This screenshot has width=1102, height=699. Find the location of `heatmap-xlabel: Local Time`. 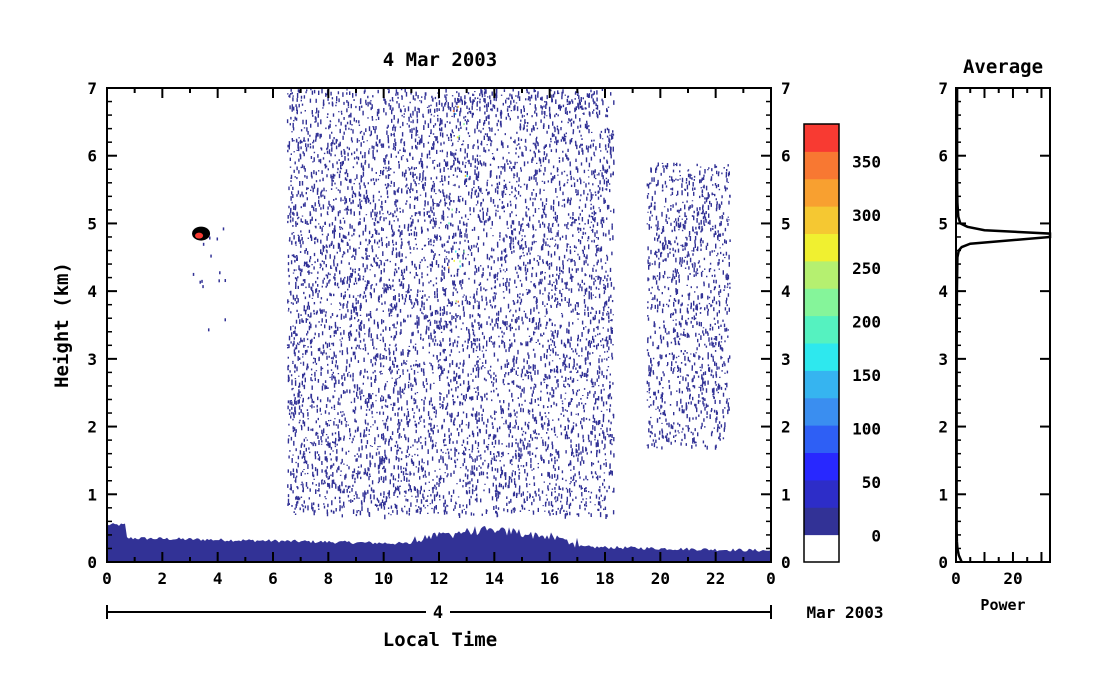

heatmap-xlabel: Local Time is located at coordinates (440, 640).